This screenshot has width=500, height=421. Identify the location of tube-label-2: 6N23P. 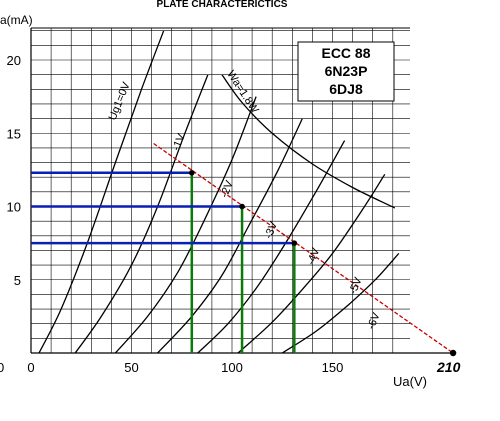
(346, 71).